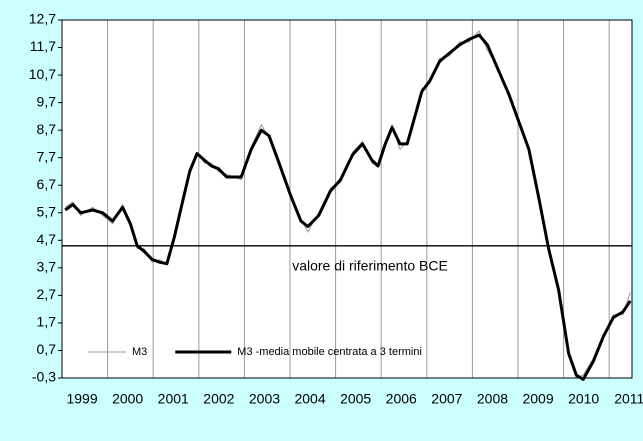 This screenshot has width=643, height=441. I want to click on y-tick-label: 0,7, so click(47, 349).